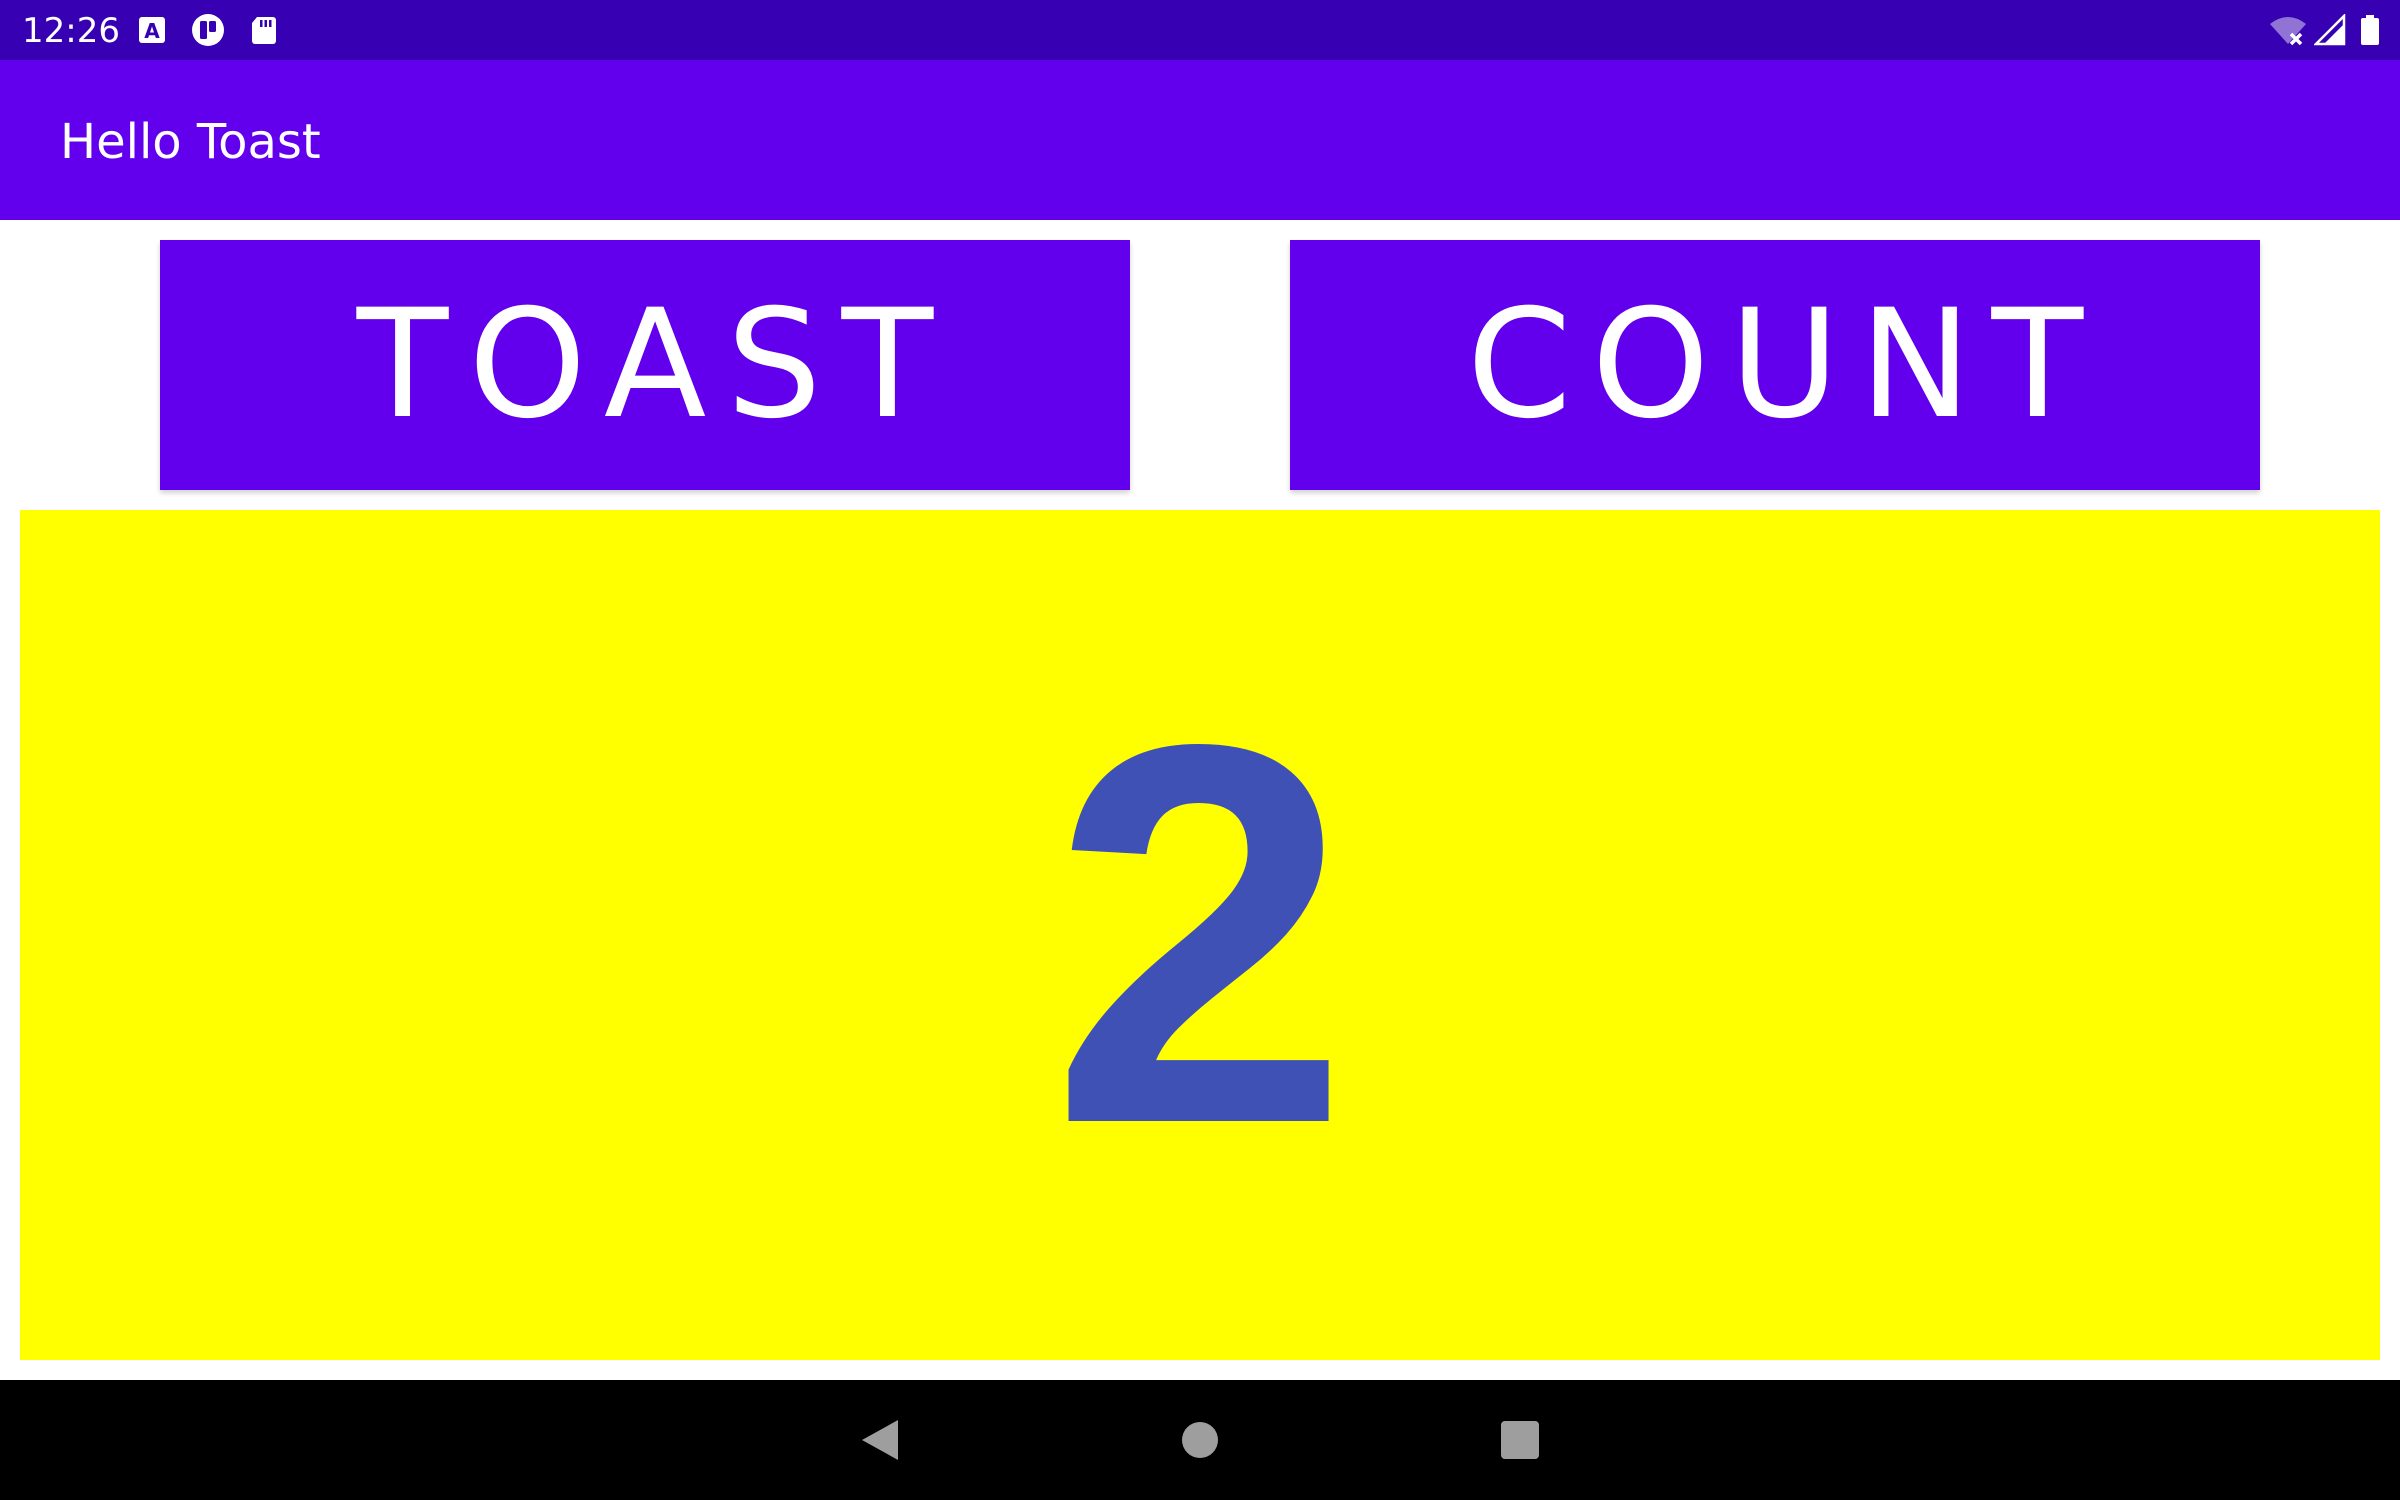  I want to click on wifi-off-icon, so click(2288, 31).